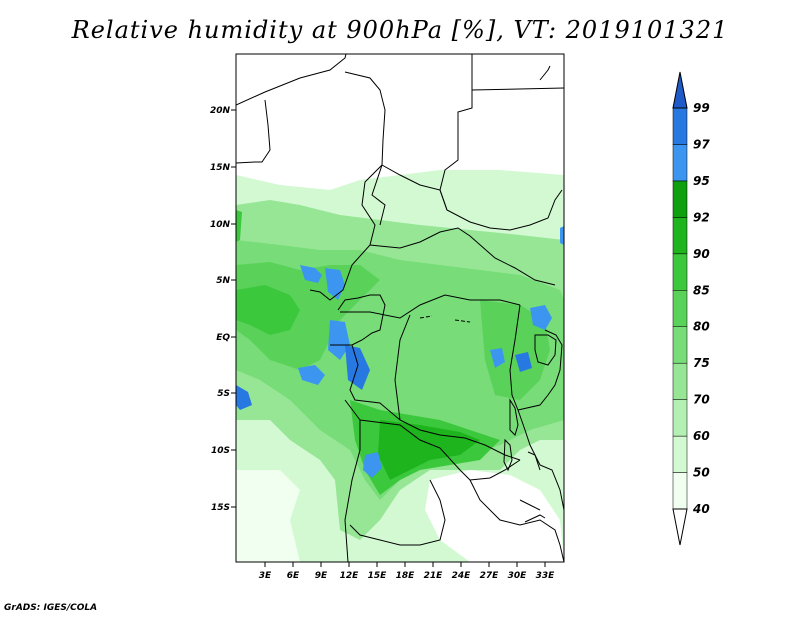 The width and height of the screenshot is (800, 618). Describe the element at coordinates (701, 217) in the screenshot. I see `colorbar-label: 92` at that location.